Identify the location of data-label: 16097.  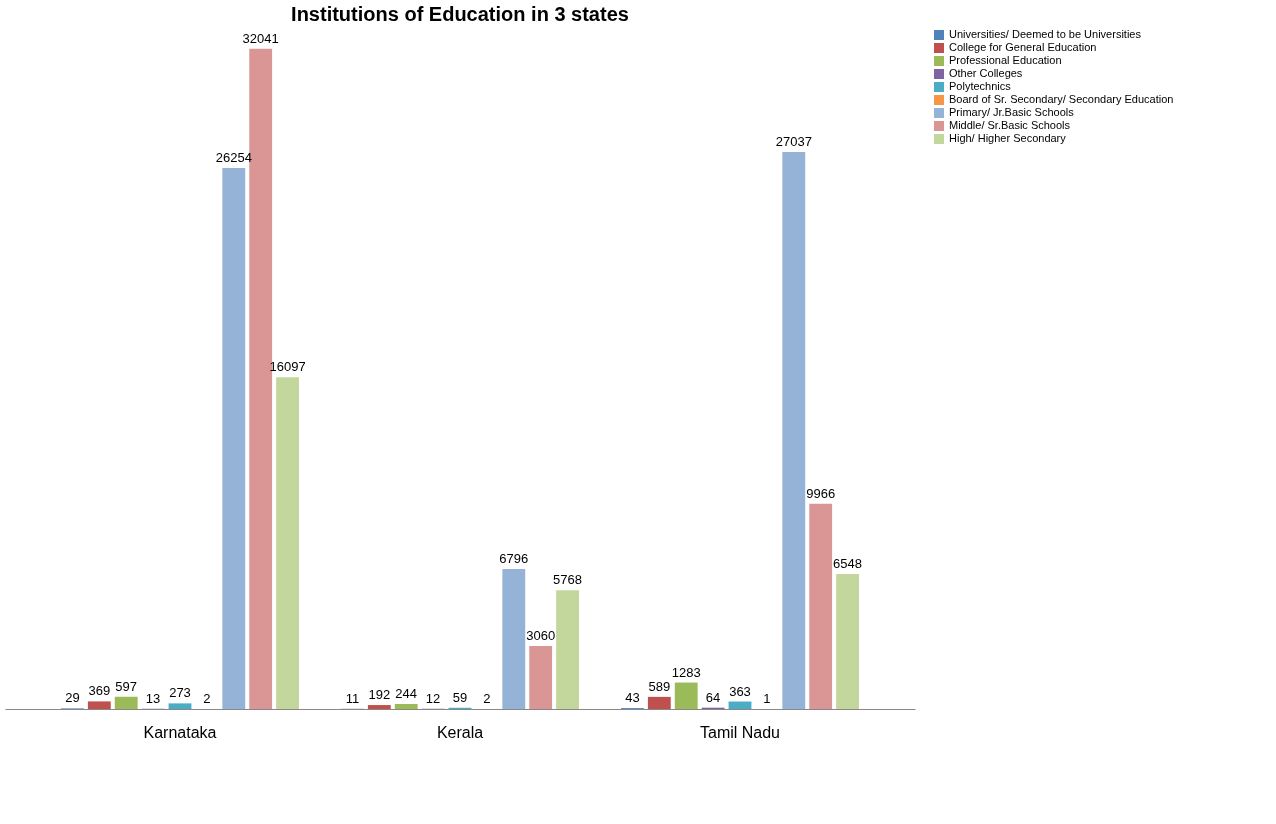
(287, 367).